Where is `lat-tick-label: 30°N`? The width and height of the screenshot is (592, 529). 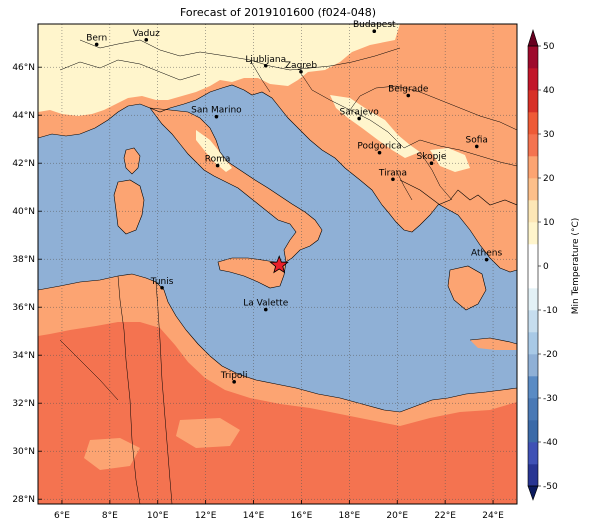 lat-tick-label: 30°N is located at coordinates (23, 452).